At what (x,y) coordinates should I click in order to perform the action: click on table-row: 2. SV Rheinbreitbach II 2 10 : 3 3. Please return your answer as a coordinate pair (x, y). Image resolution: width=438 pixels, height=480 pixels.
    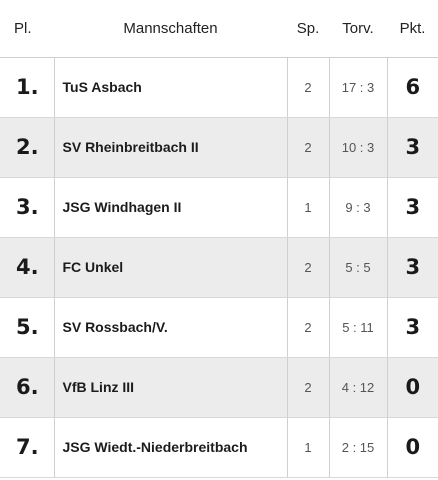
    Looking at the image, I should click on (219, 147).